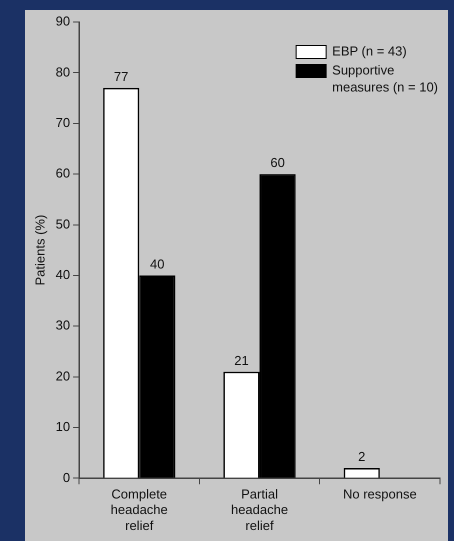 This screenshot has width=454, height=541. What do you see at coordinates (63, 21) in the screenshot?
I see `y-tick-label: 90` at bounding box center [63, 21].